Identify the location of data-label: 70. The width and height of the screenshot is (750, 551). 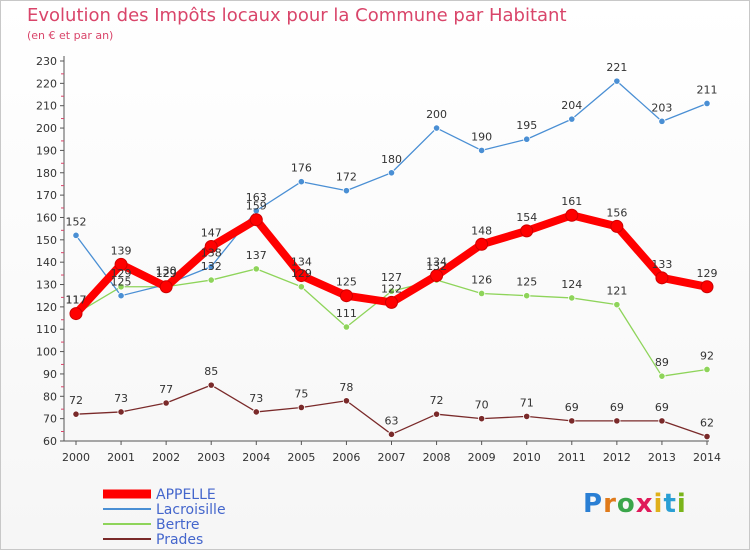
(482, 405).